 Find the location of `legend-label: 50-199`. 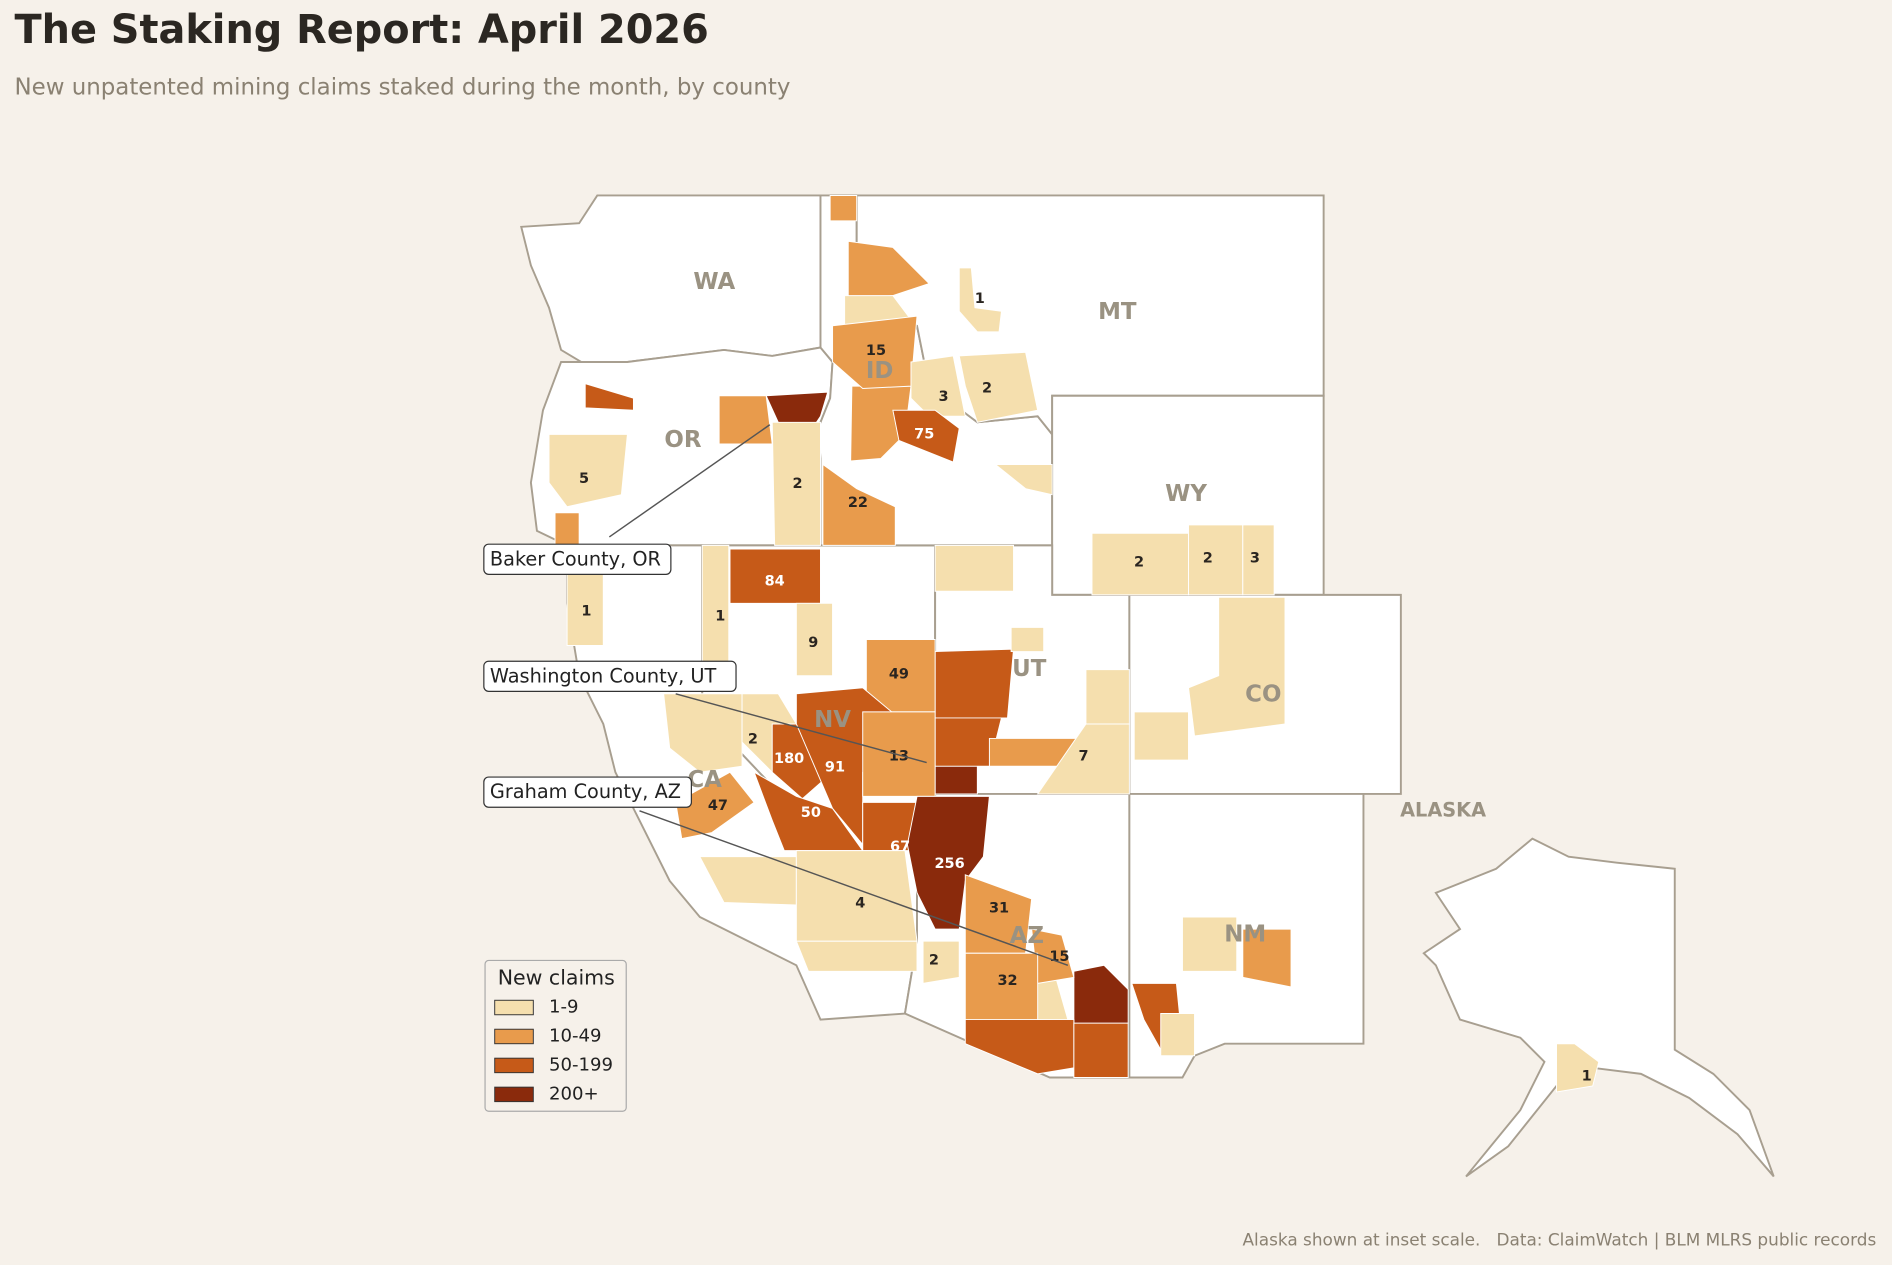

legend-label: 50-199 is located at coordinates (581, 1064).